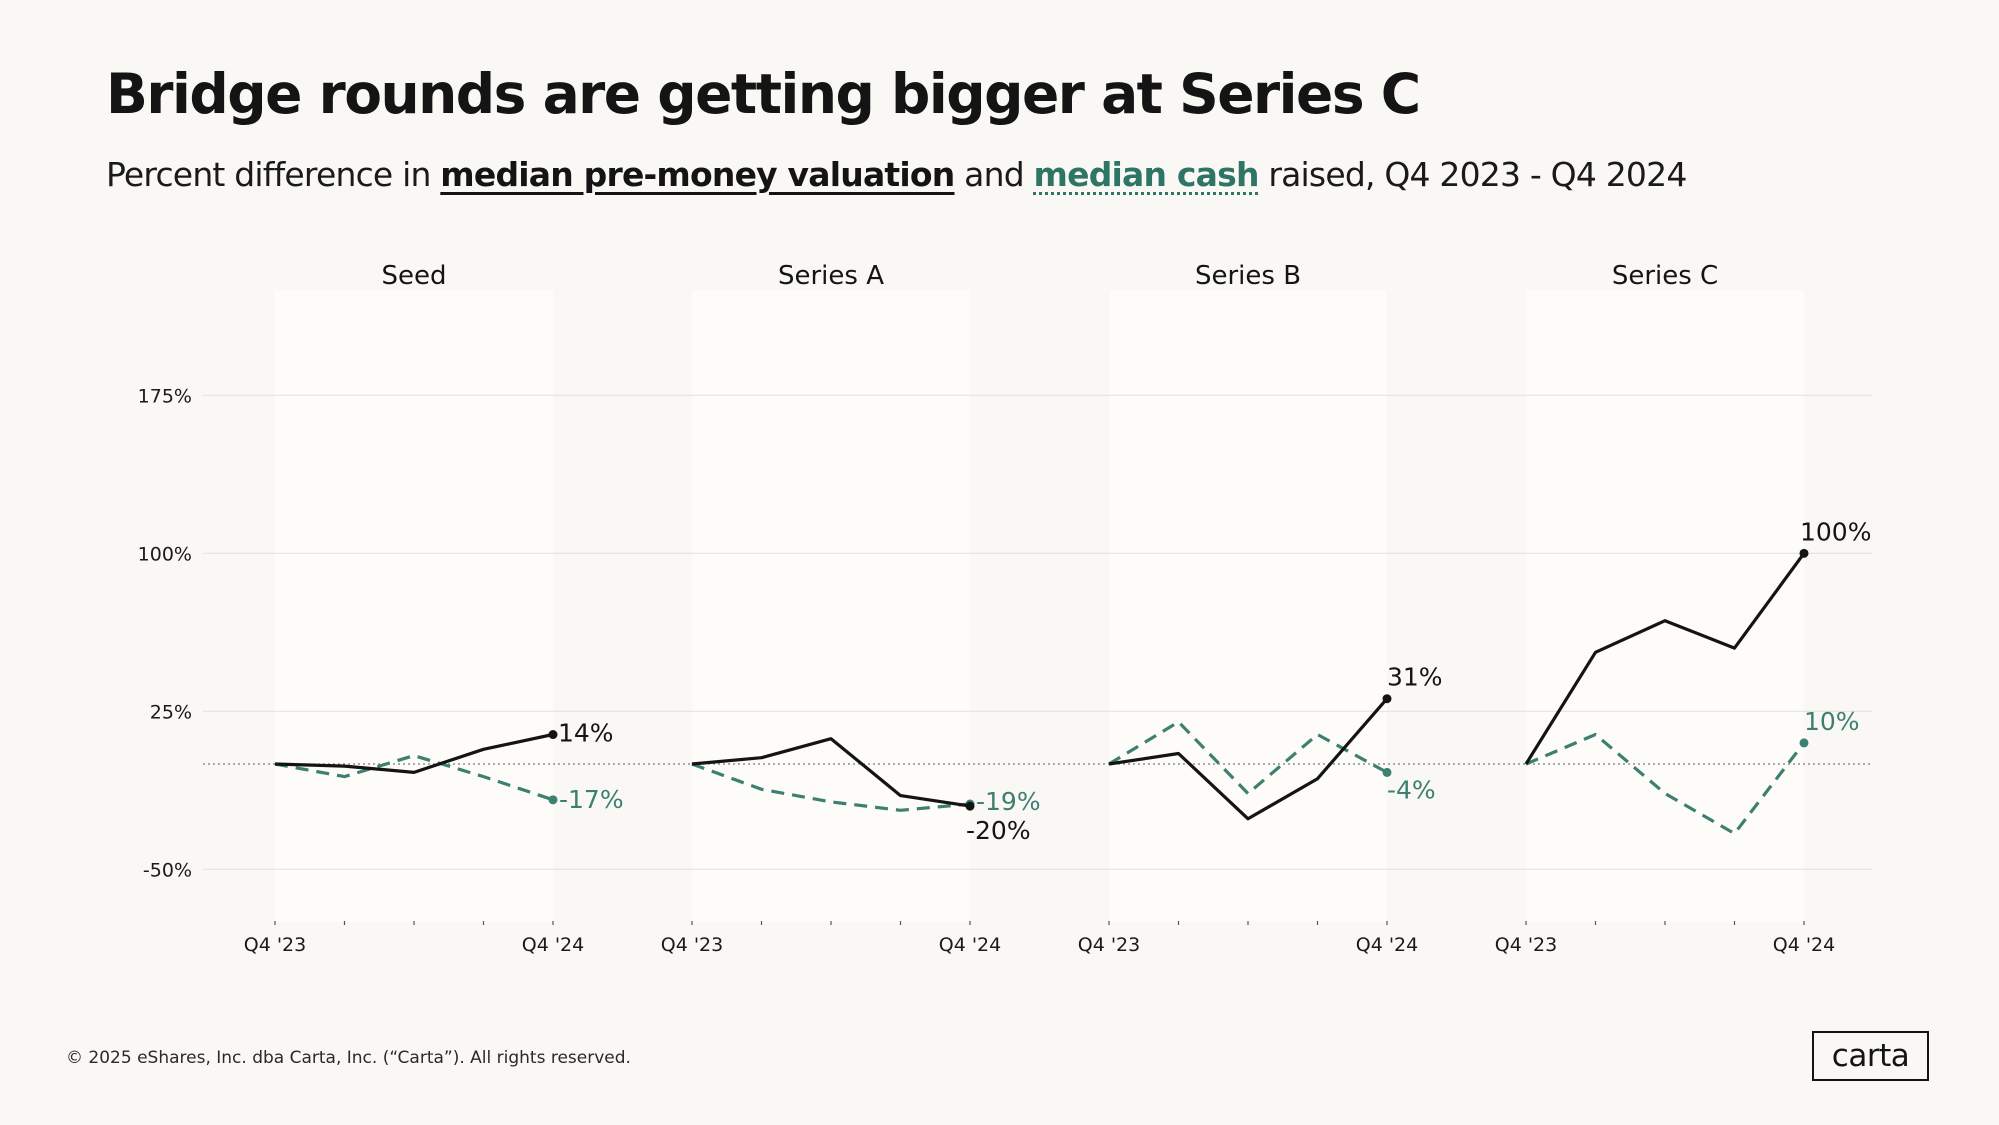 This screenshot has height=1125, width=1999. What do you see at coordinates (1472, 174) in the screenshot?
I see `subtitle-suffix: raised, Q4 2023 - Q4 2024` at bounding box center [1472, 174].